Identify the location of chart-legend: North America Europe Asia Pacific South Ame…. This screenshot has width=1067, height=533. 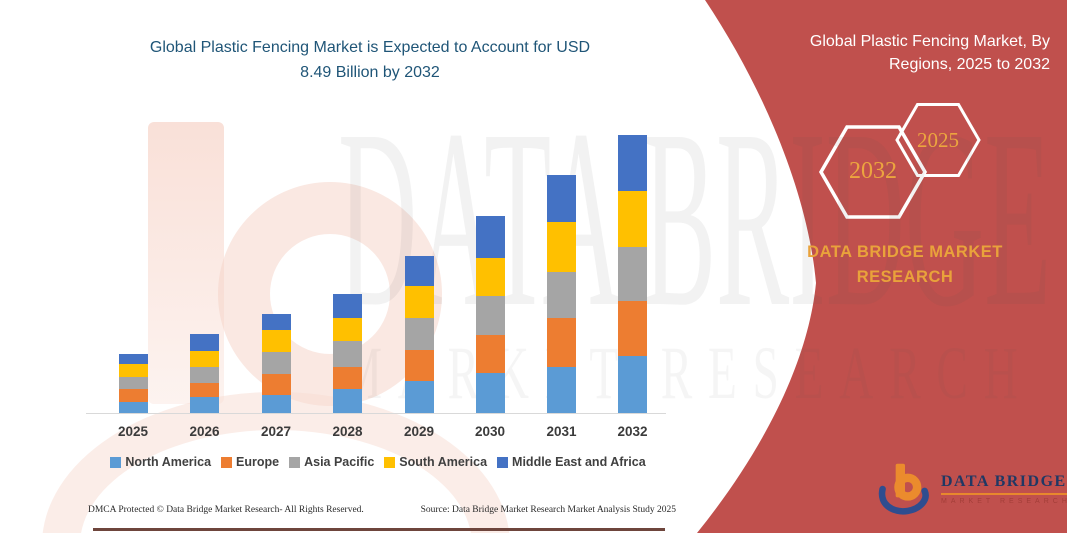
(378, 462).